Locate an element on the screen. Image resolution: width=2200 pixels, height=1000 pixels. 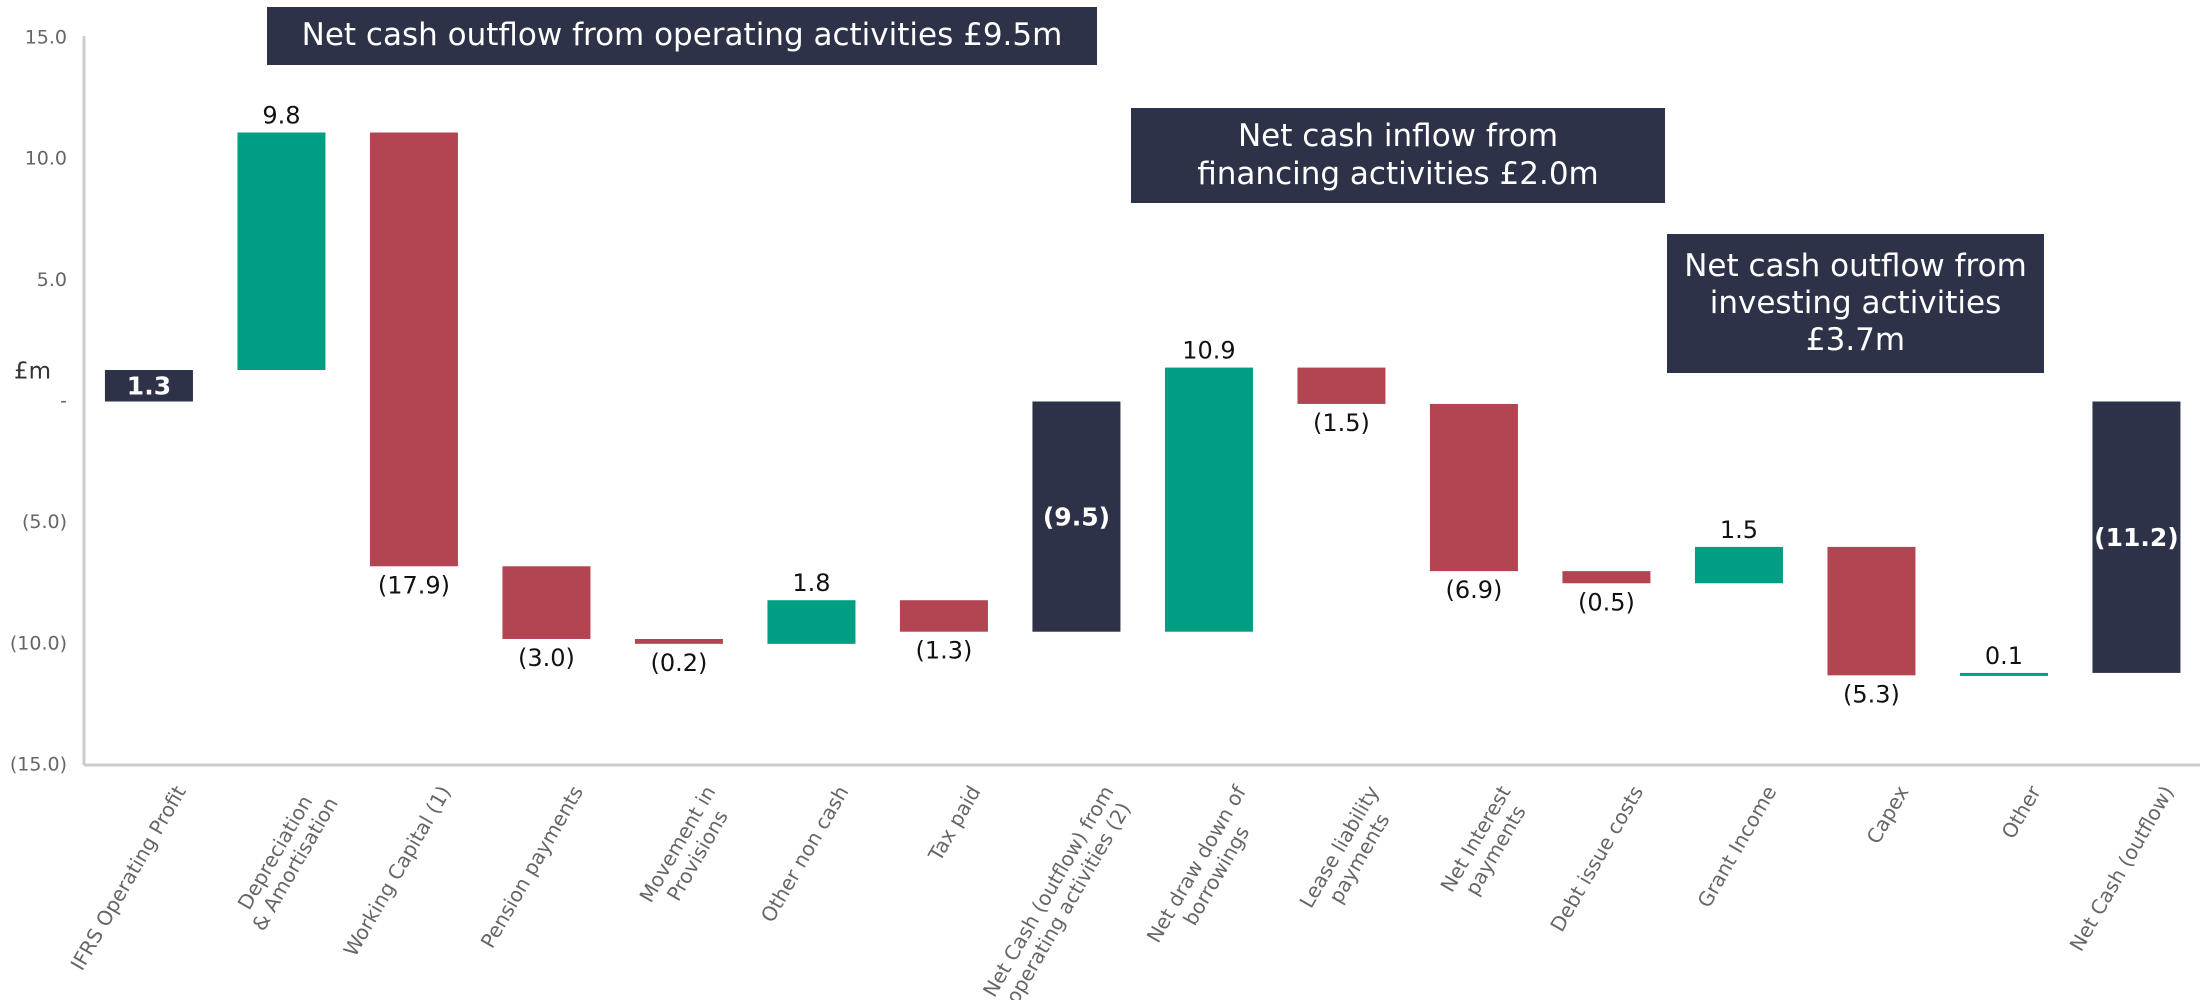
value-label: 0.1 is located at coordinates (2004, 656).